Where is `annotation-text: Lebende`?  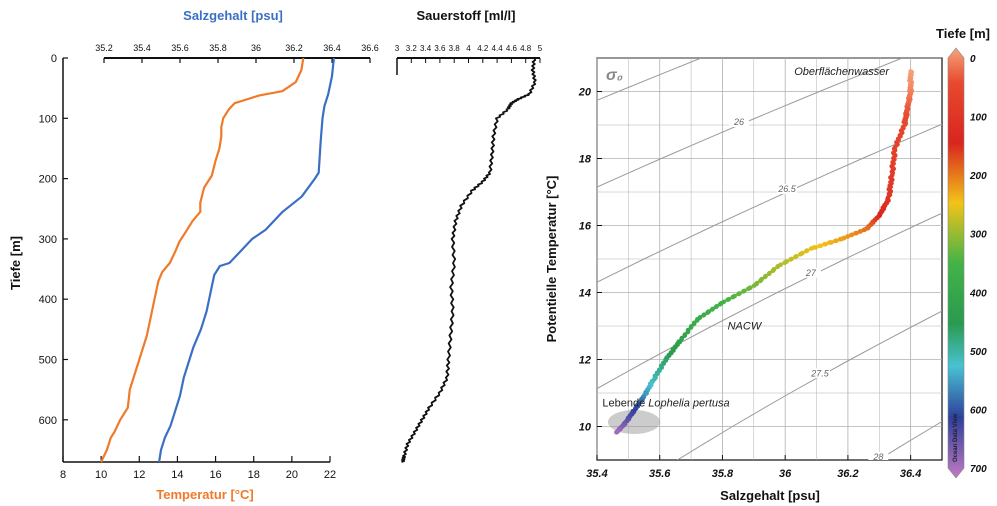 annotation-text: Lebende is located at coordinates (625, 403).